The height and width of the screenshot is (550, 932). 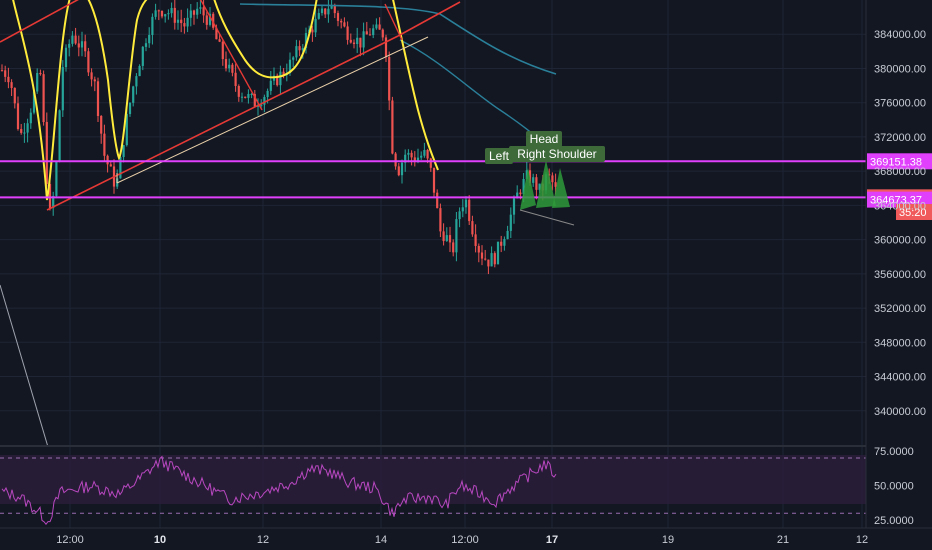 What do you see at coordinates (899, 161) in the screenshot?
I see `price-tag-upper-level-box` at bounding box center [899, 161].